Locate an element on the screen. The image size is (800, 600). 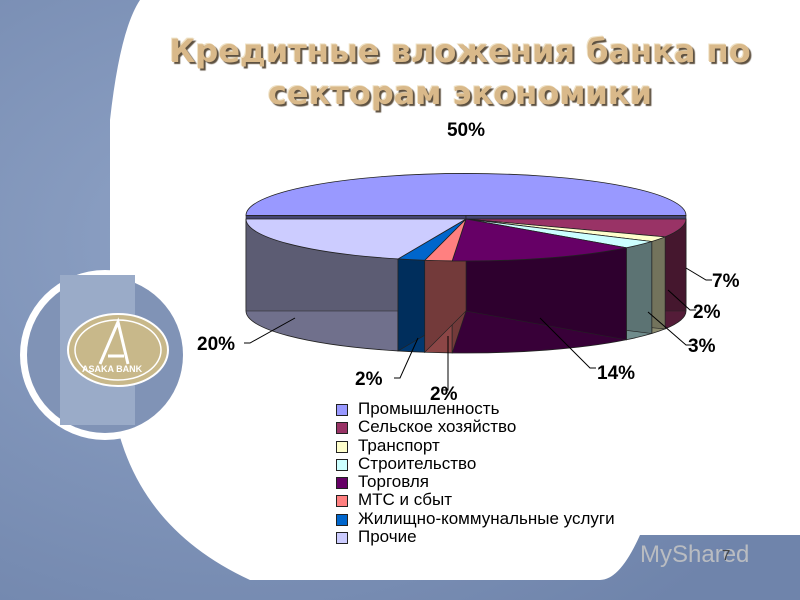
legend-label: Транспорт is located at coordinates (399, 445).